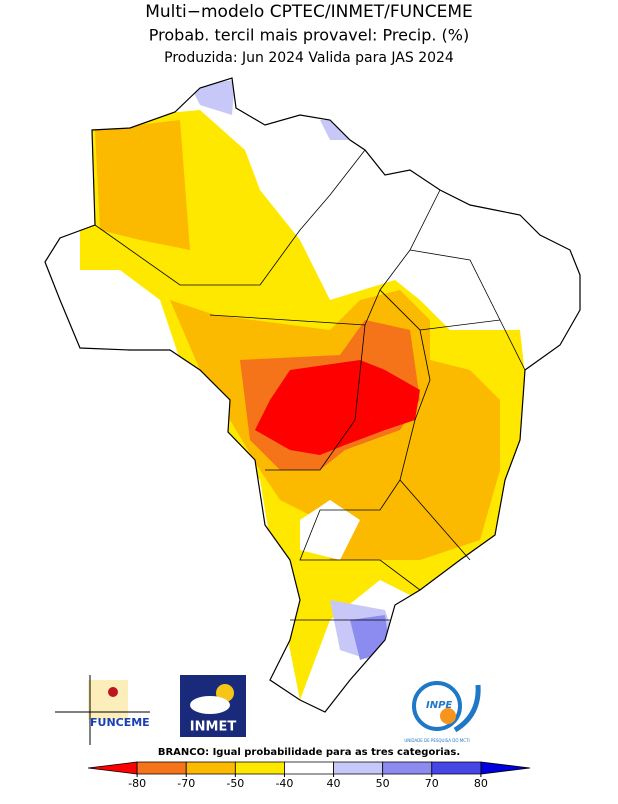 The width and height of the screenshot is (618, 804). Describe the element at coordinates (481, 783) in the screenshot. I see `colorbar-tick-label: 80` at that location.